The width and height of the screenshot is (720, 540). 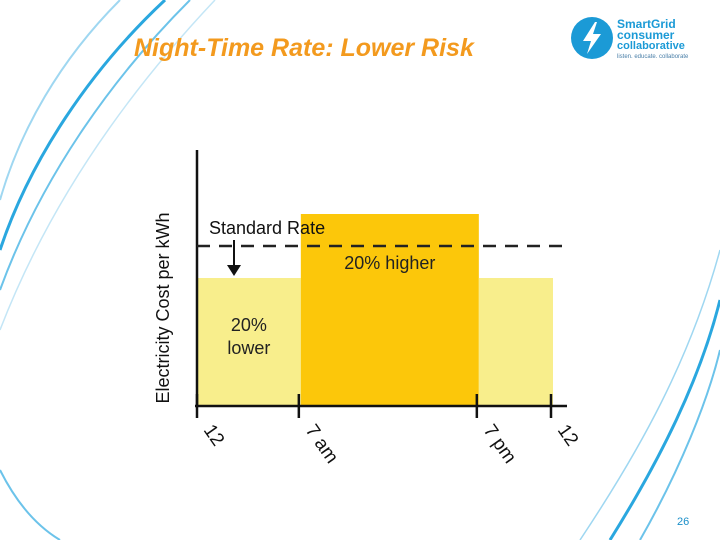 I want to click on higher-label: 20% higher, so click(x=389, y=263).